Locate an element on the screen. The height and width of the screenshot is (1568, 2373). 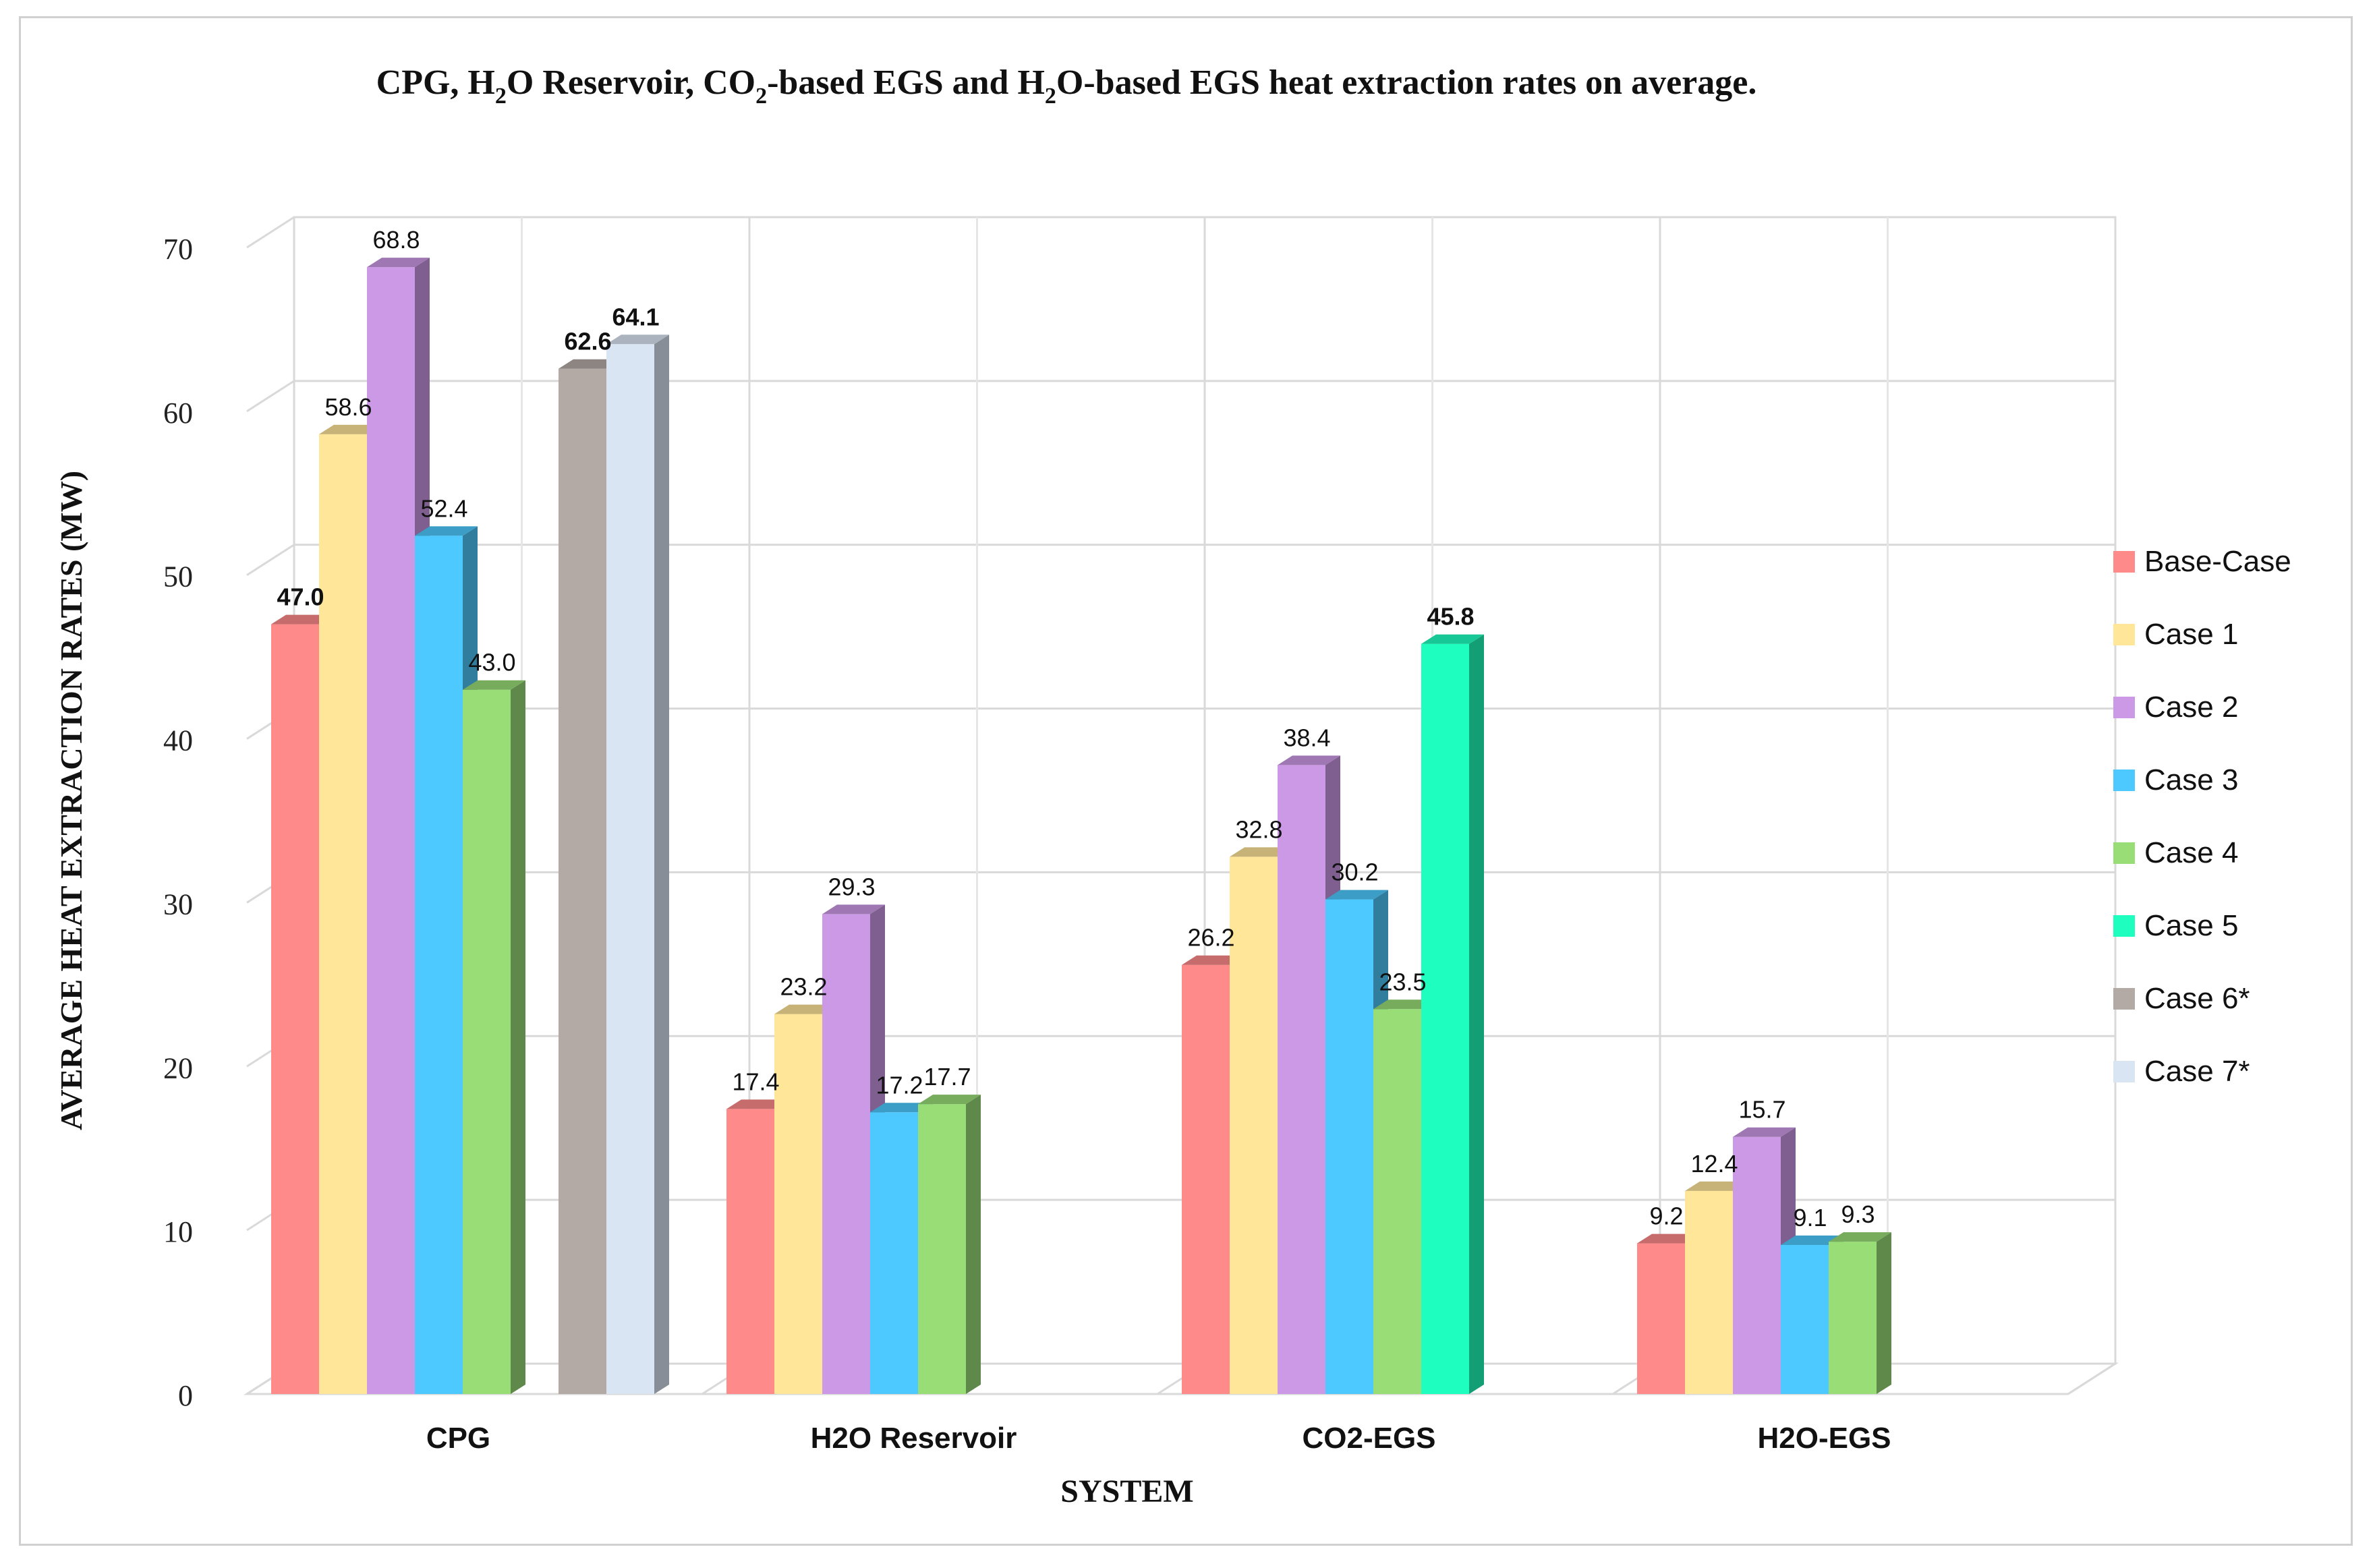
title-subscript-2: 2 is located at coordinates (761, 96).